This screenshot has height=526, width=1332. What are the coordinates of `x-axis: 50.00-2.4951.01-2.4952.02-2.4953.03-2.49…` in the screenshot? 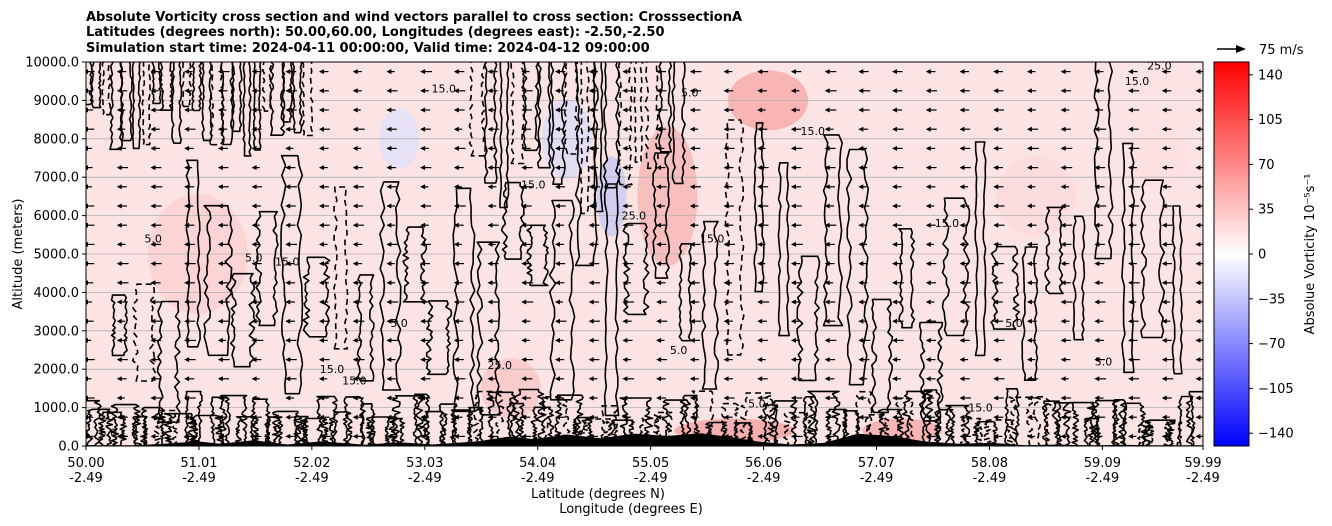 It's located at (644, 466).